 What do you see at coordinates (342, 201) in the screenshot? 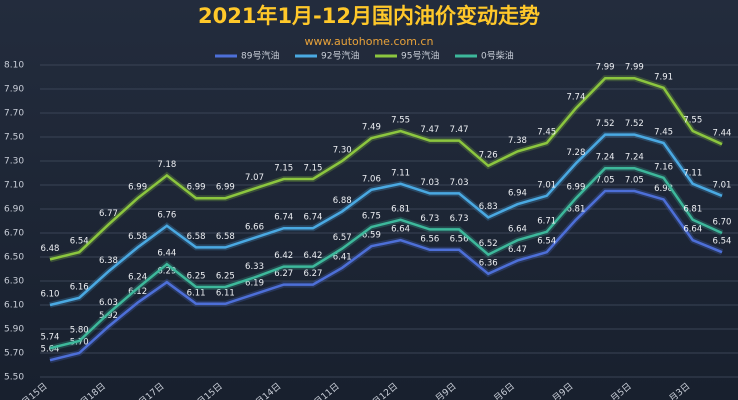
I see `data-label: 6.88` at bounding box center [342, 201].